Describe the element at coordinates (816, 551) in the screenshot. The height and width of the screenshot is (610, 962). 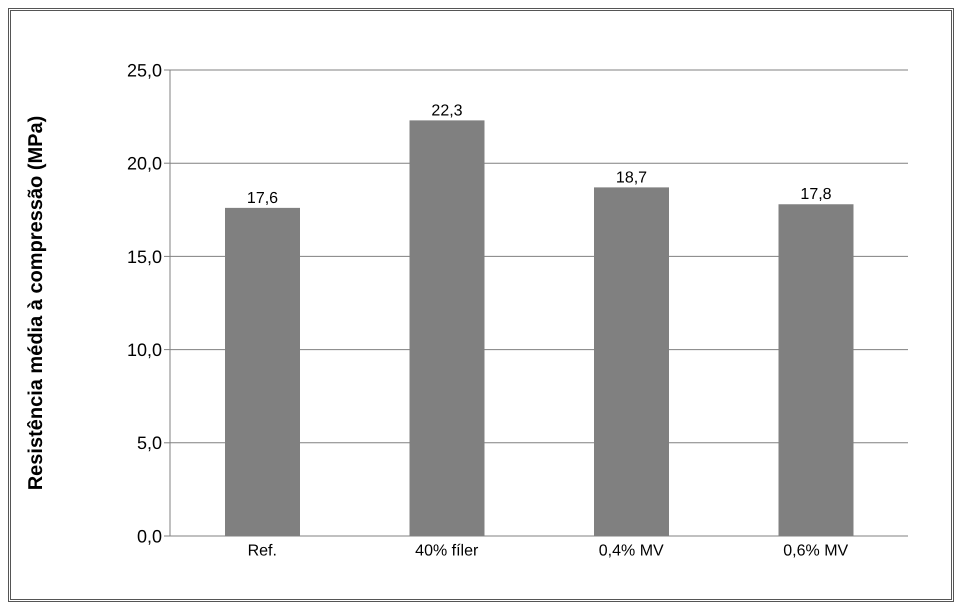
I see `x-tick-label: 0,6% MV` at that location.